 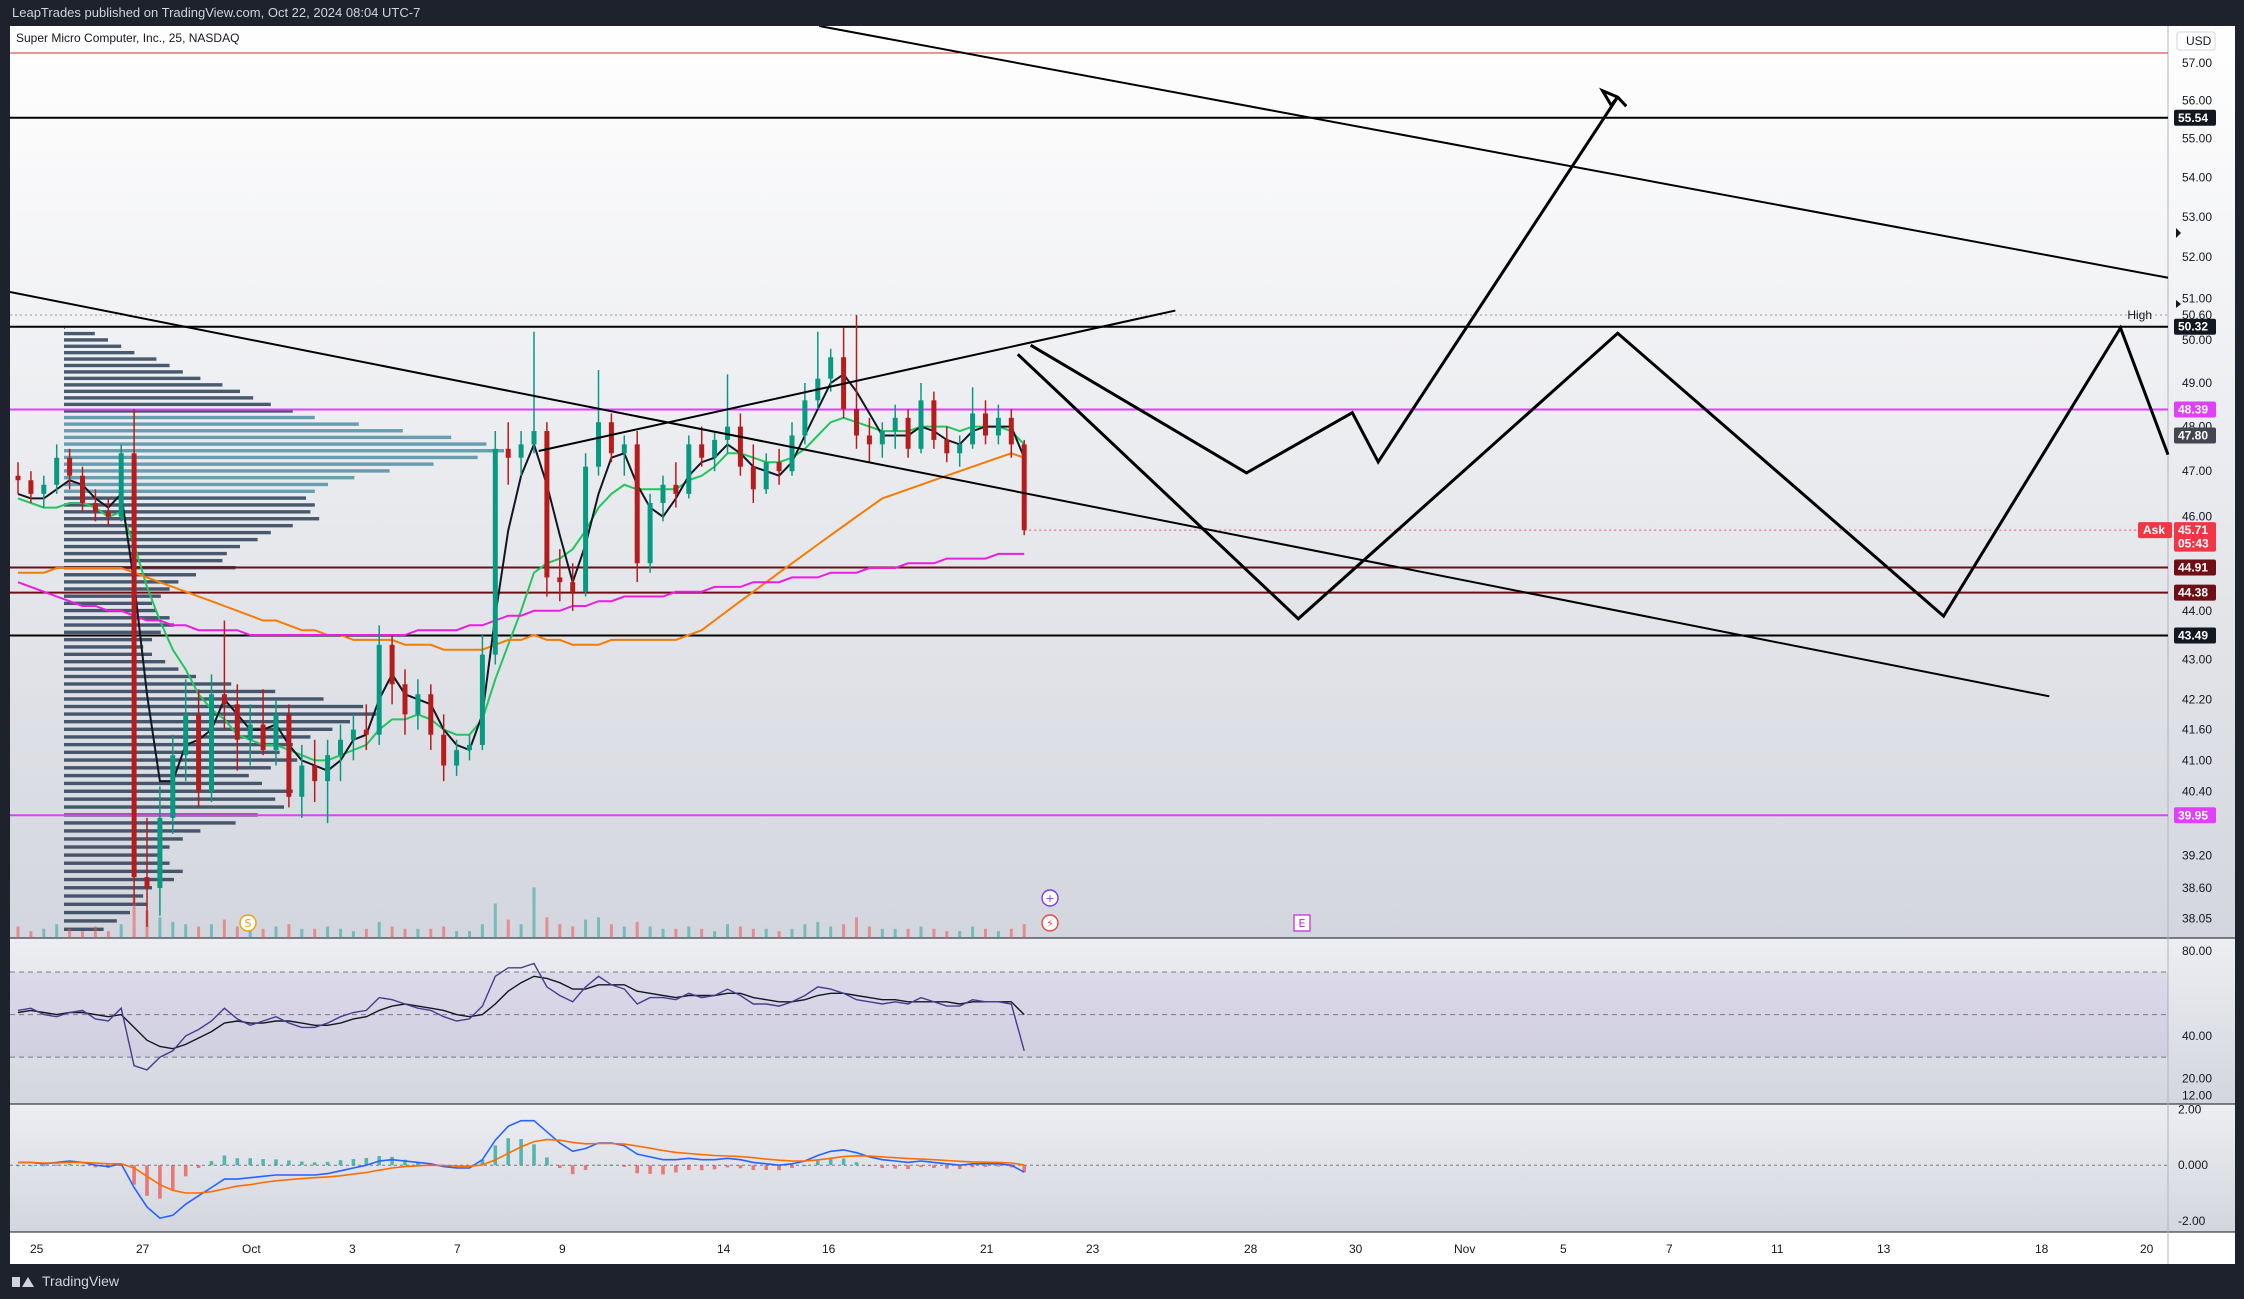 I want to click on time-axis: 25 27 Oct 3 7 9 14 16 21 23 28 30 Nov 5 7 11 13 18 20, so click(x=1092, y=1249).